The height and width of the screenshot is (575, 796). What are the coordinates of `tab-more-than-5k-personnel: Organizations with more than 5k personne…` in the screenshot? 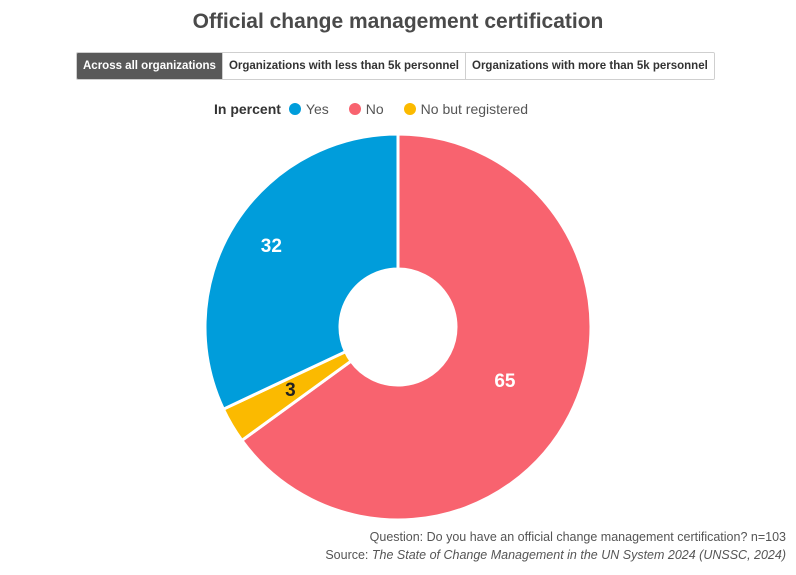 It's located at (589, 66).